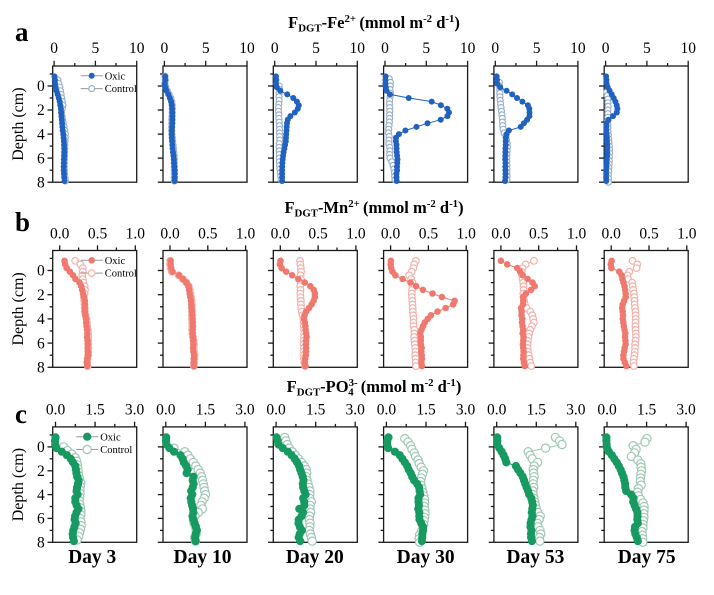  What do you see at coordinates (426, 557) in the screenshot?
I see `svg-text: Day 30` at bounding box center [426, 557].